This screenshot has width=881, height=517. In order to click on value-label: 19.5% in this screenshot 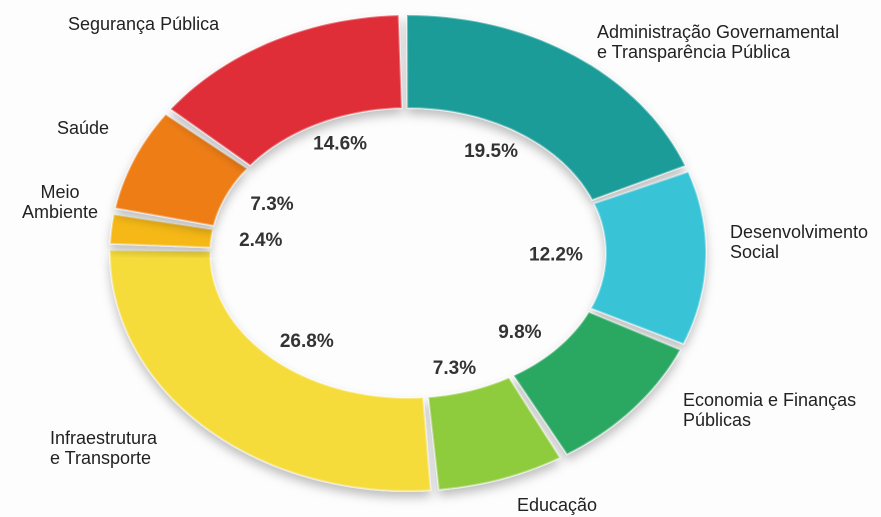, I will do `click(491, 151)`.